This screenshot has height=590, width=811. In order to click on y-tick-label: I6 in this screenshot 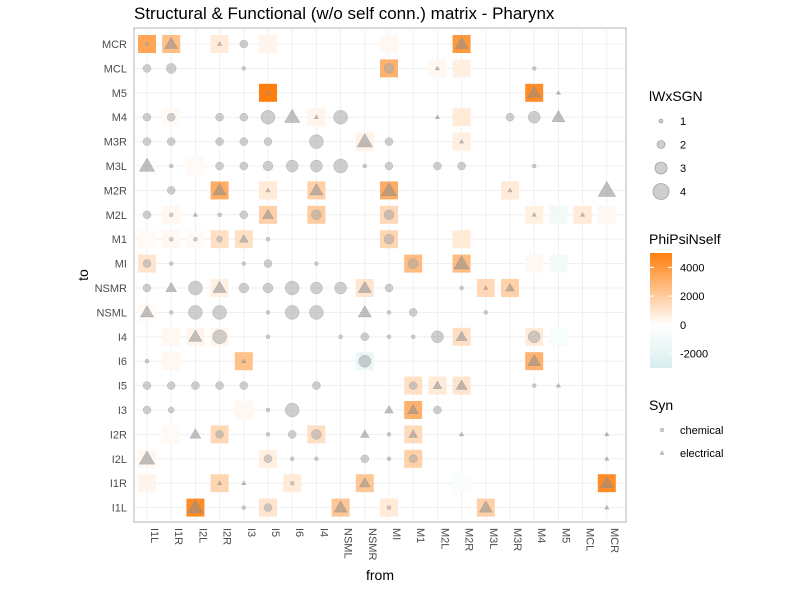, I will do `click(122, 362)`.